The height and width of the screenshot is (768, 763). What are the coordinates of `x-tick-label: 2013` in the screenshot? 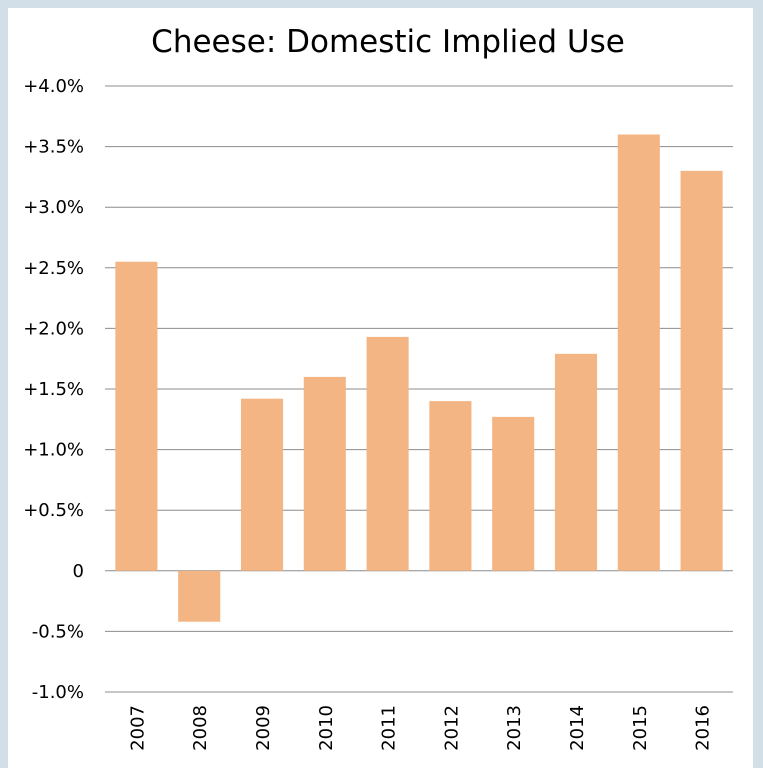 It's located at (514, 728).